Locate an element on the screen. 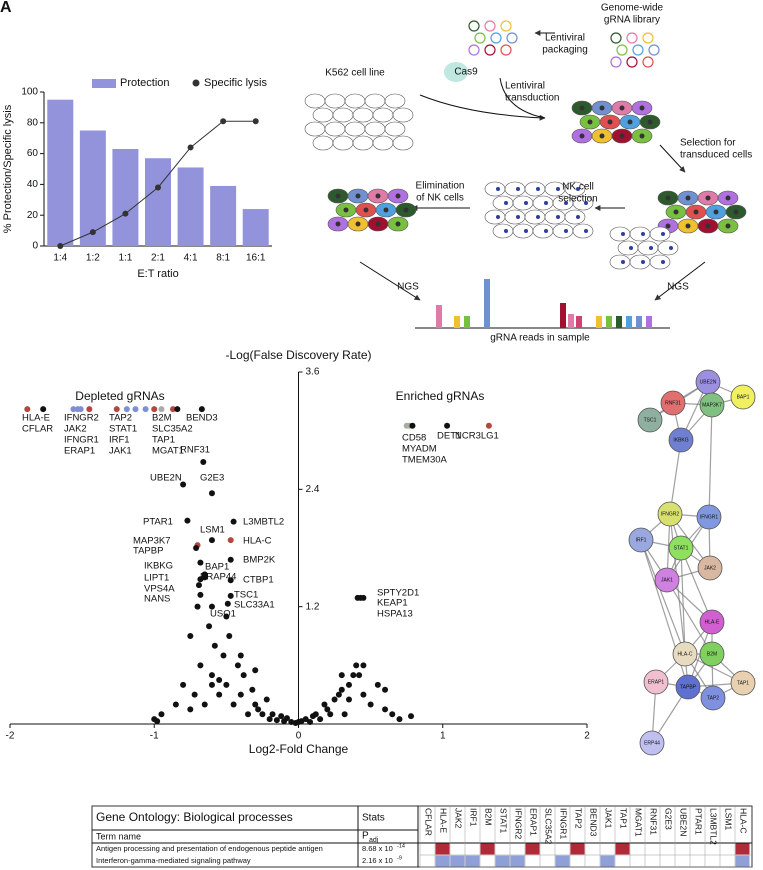 The height and width of the screenshot is (870, 763). node-label: IRF1 is located at coordinates (641, 540).